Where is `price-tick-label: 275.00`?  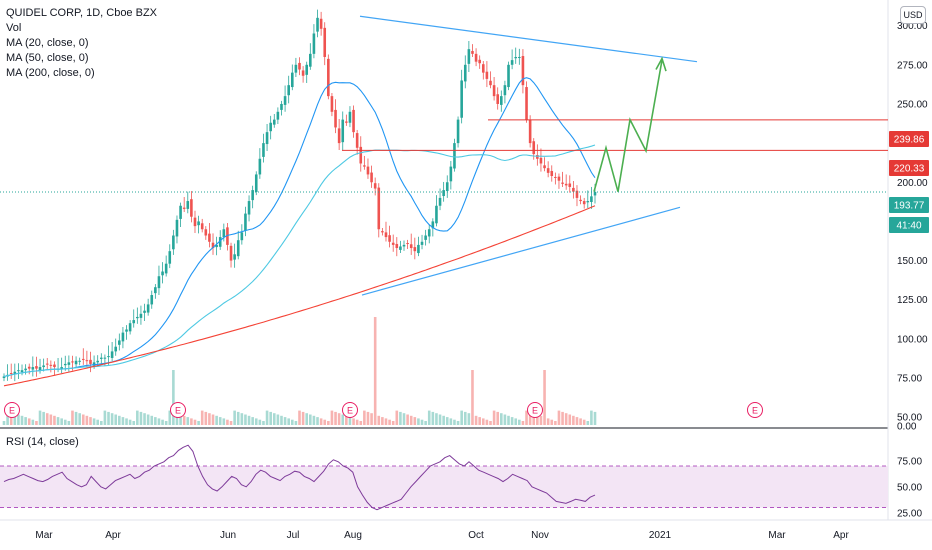 price-tick-label: 275.00 is located at coordinates (912, 65).